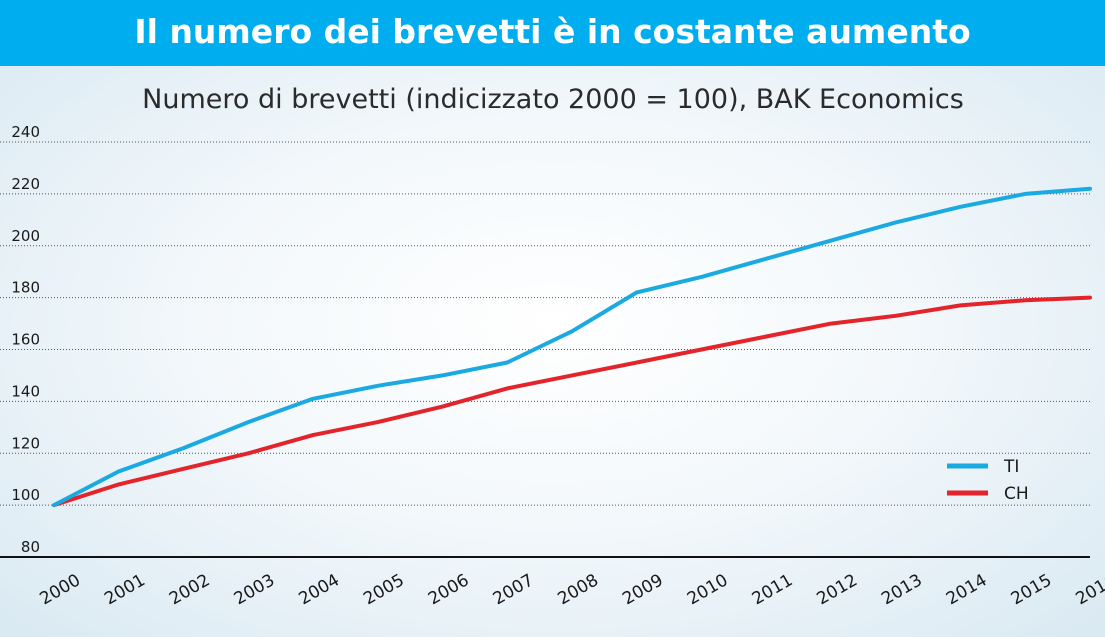 The width and height of the screenshot is (1105, 637). Describe the element at coordinates (513, 589) in the screenshot. I see `x-tick-label: 2007` at that location.